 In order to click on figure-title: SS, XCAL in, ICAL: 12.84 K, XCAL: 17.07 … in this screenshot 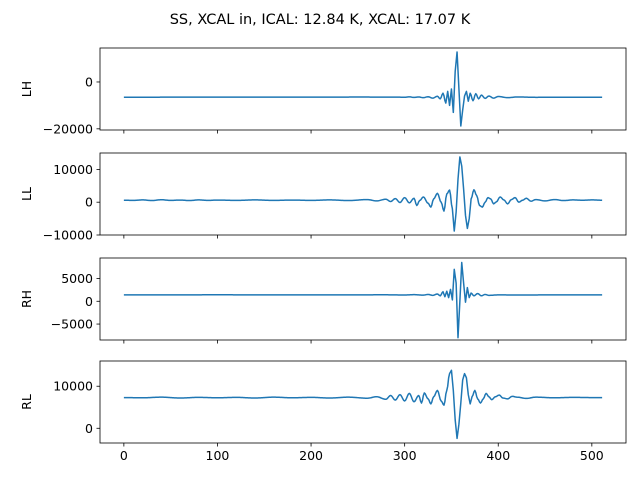, I will do `click(320, 20)`.